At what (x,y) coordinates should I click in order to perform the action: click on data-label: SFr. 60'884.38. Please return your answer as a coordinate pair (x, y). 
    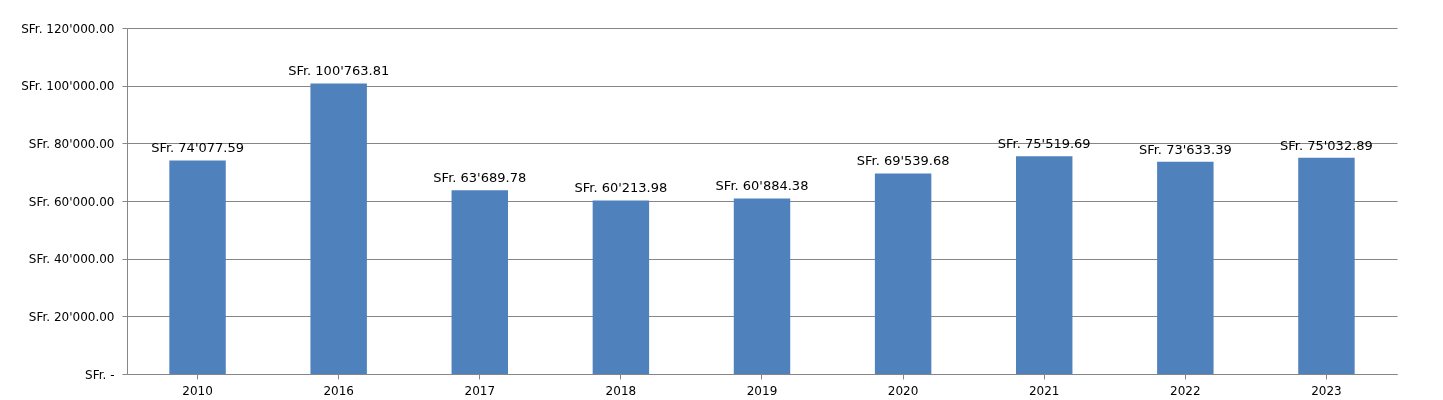
    Looking at the image, I should click on (762, 186).